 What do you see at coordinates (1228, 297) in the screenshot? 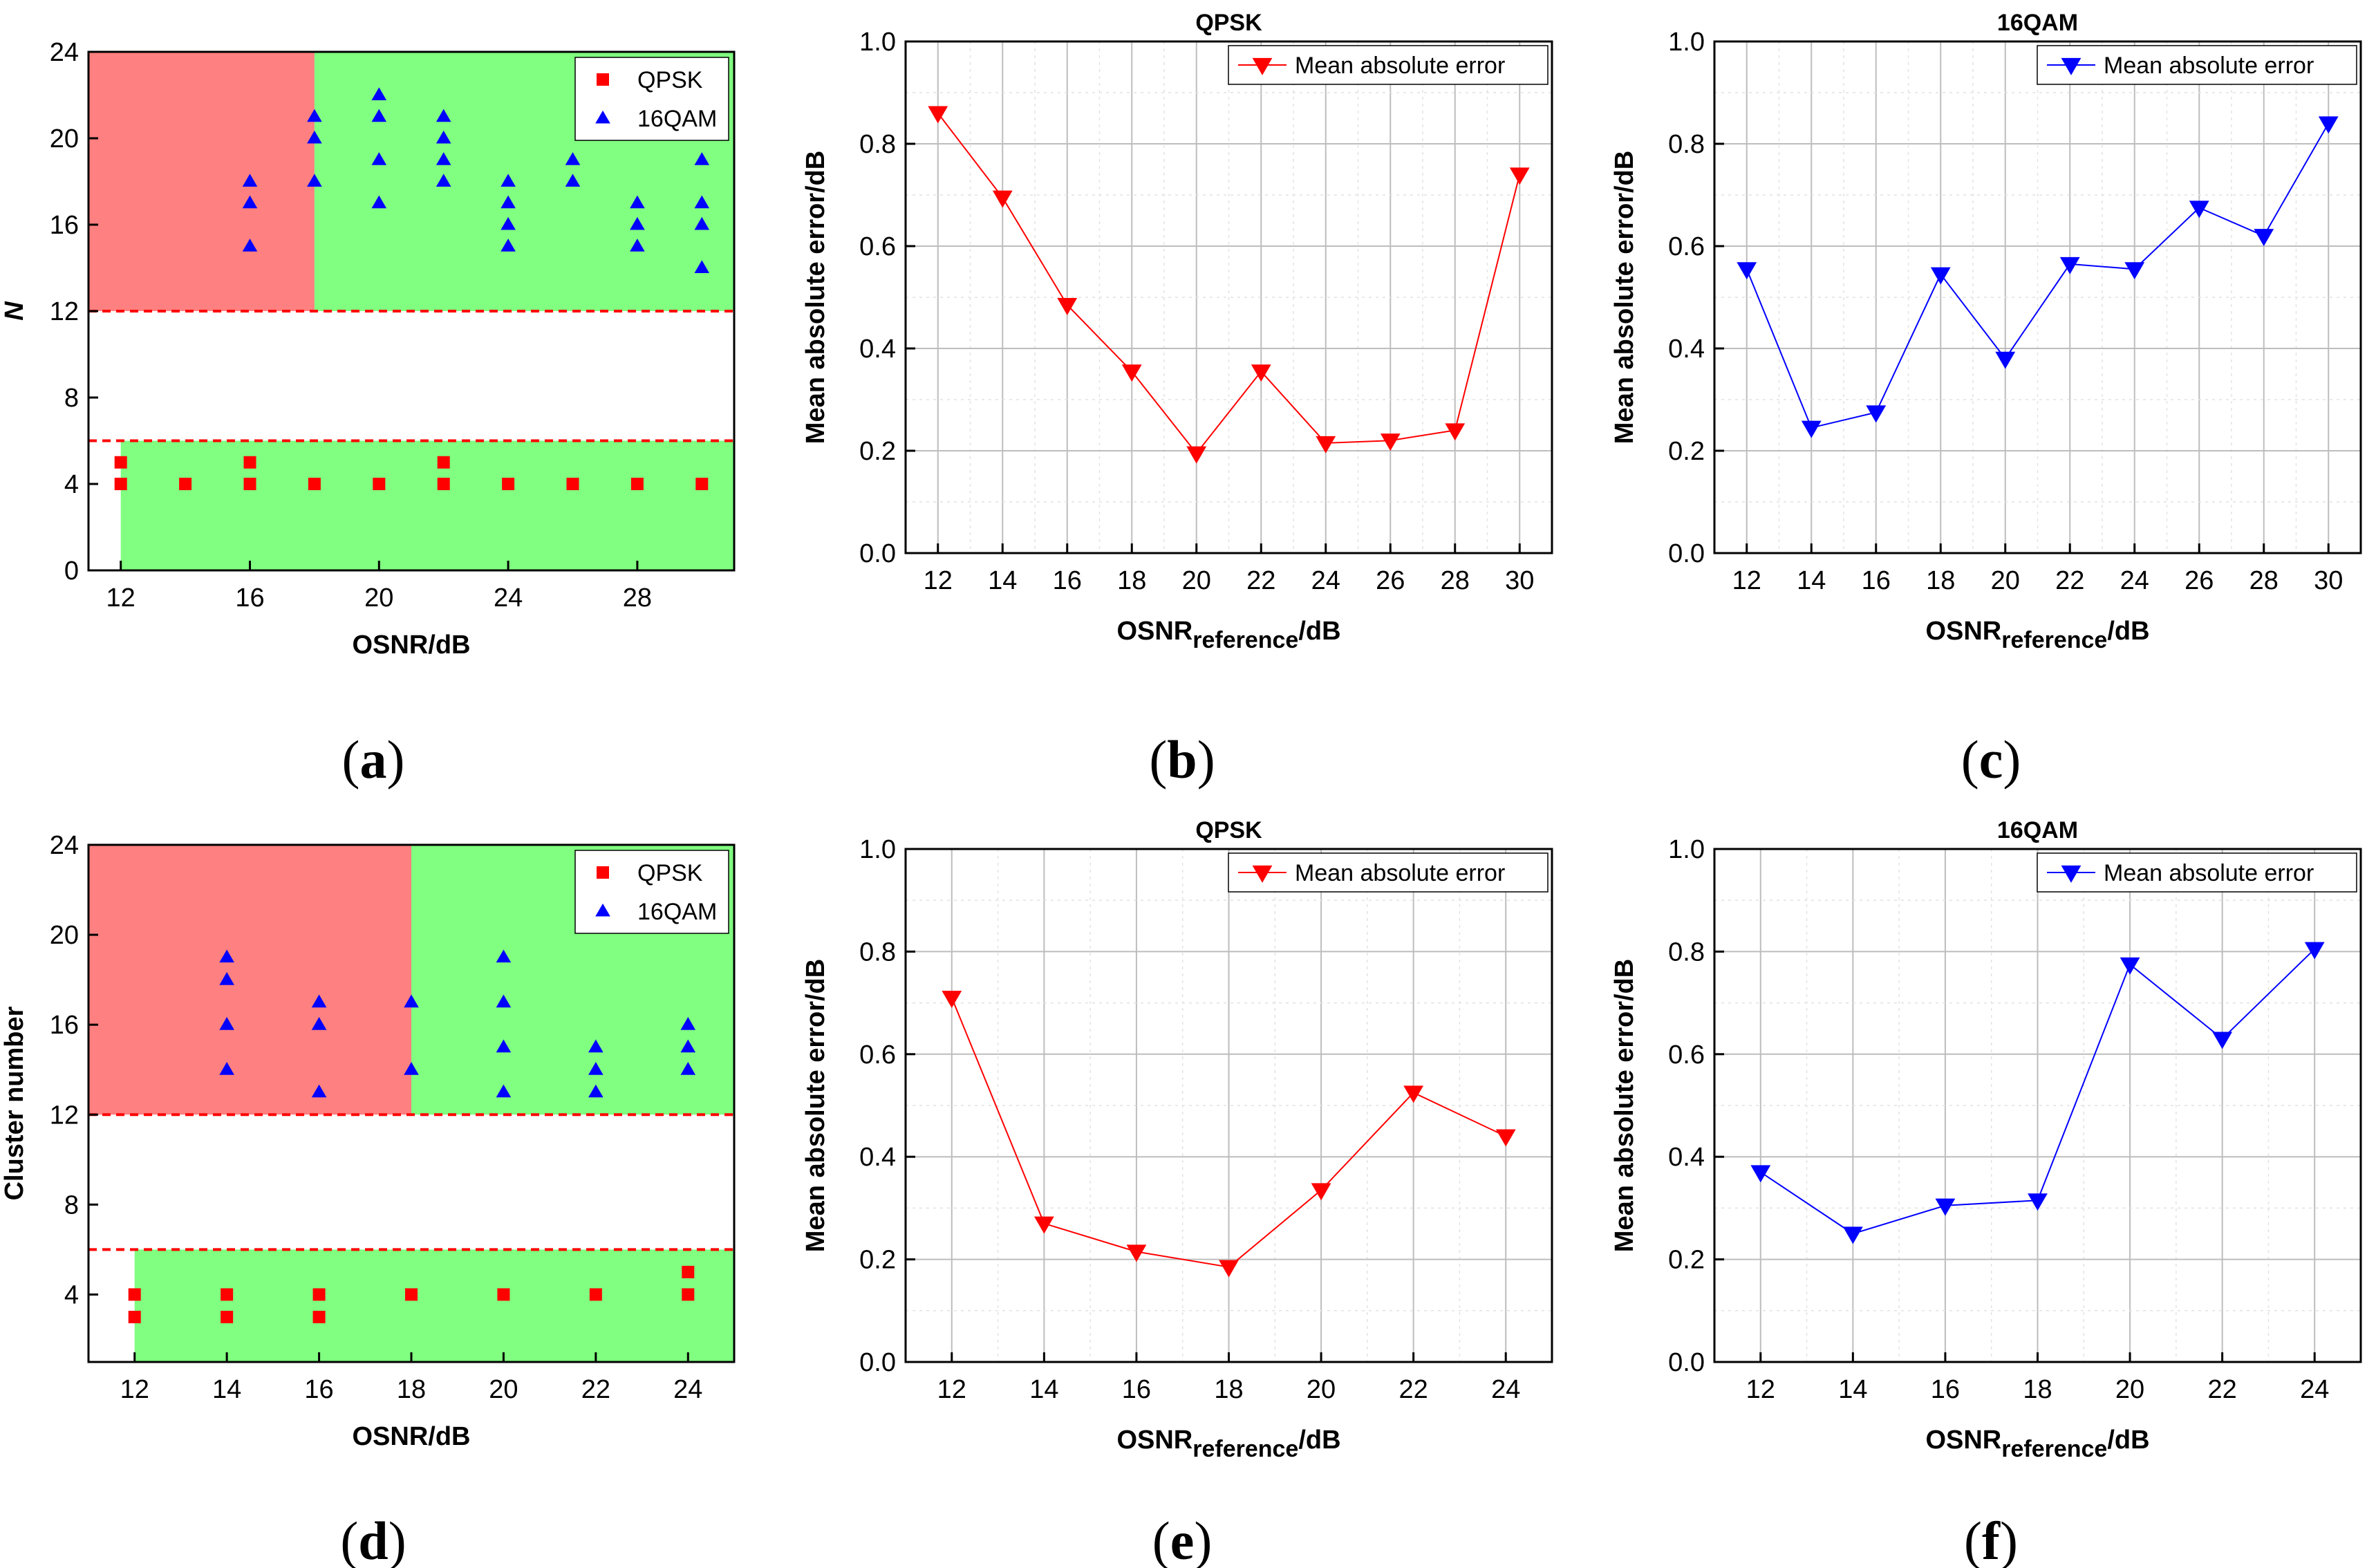
I see `plot-frame` at bounding box center [1228, 297].